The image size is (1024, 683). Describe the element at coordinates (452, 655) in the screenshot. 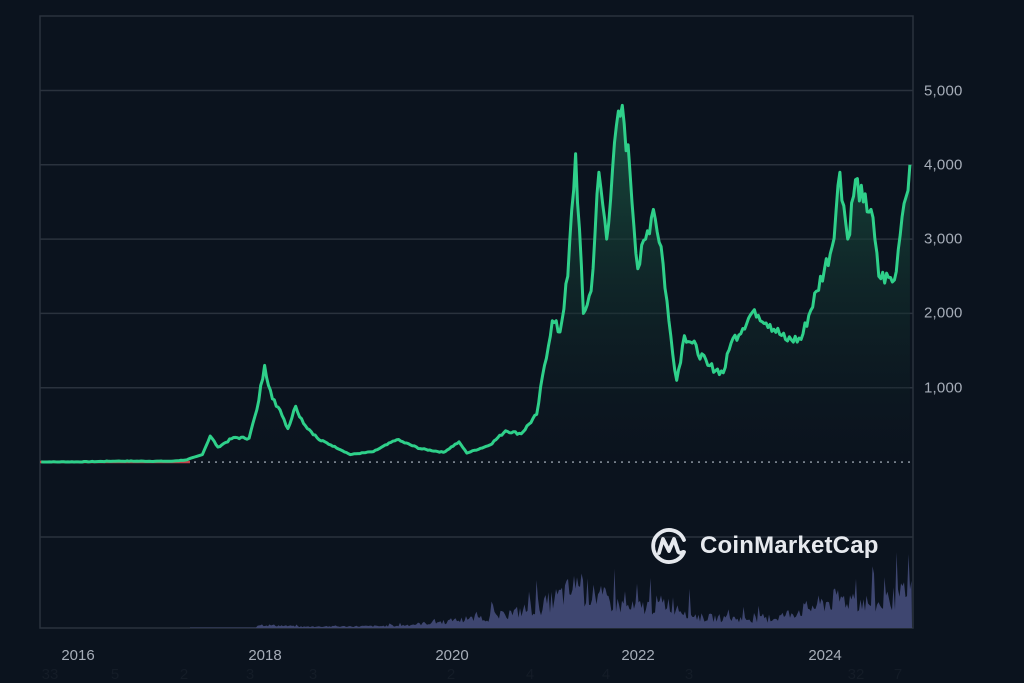

I see `x-tick-label: 2020` at that location.